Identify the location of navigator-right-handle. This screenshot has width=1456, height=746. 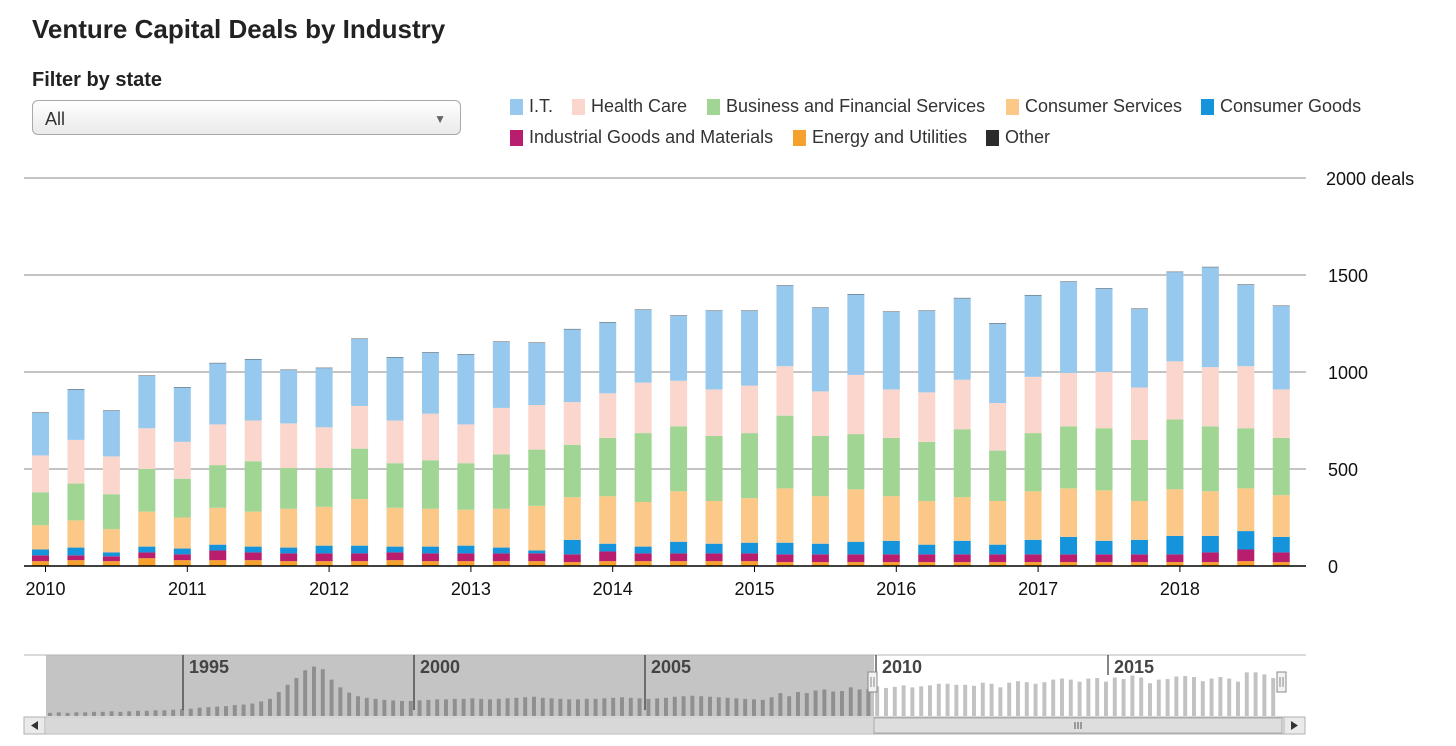
(1281, 682).